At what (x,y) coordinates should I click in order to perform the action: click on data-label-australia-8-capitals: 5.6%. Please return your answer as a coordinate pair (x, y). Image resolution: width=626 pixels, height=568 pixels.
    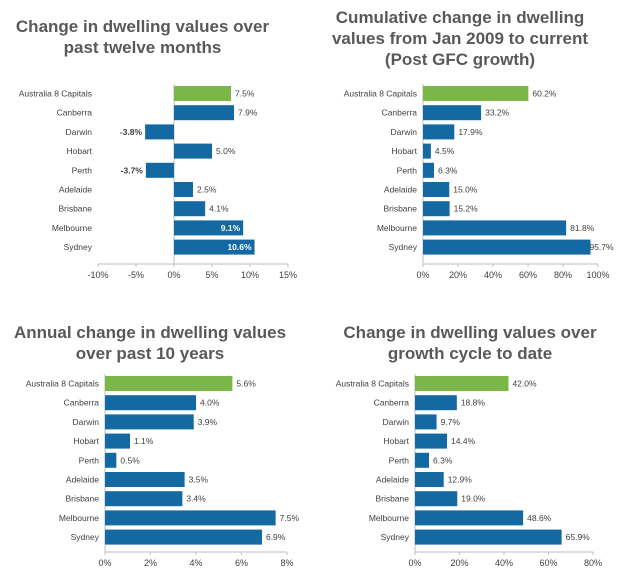
    Looking at the image, I should click on (246, 384).